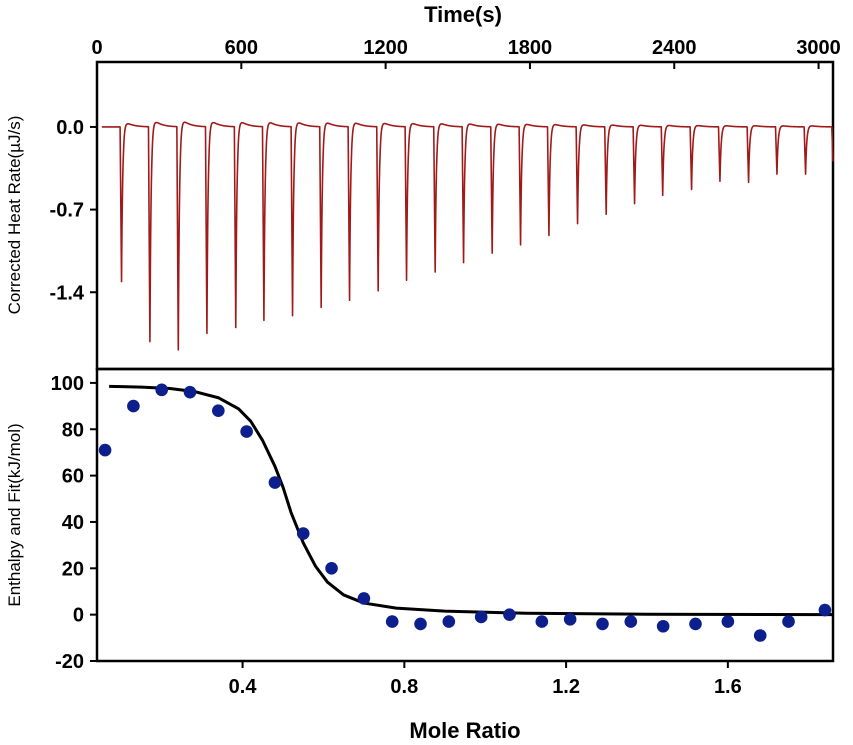  I want to click on time-tick-label: 600, so click(241, 48).